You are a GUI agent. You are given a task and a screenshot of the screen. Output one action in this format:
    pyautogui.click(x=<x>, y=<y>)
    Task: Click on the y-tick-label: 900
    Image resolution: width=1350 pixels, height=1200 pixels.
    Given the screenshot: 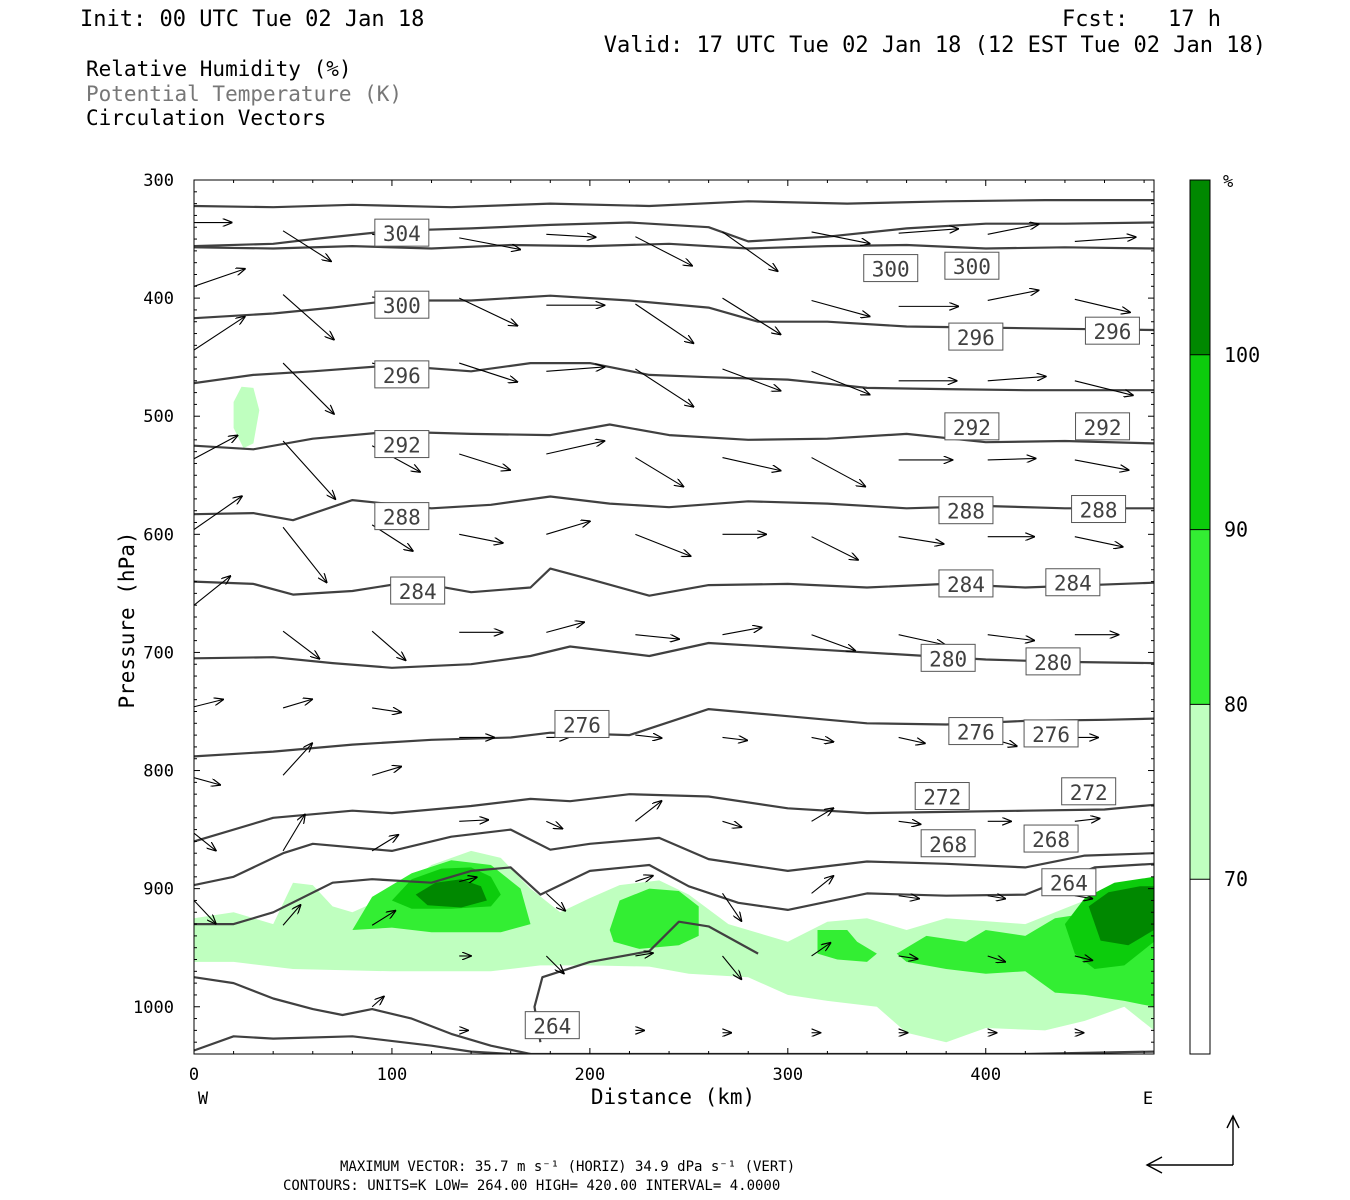 What is the action you would take?
    pyautogui.click(x=158, y=890)
    